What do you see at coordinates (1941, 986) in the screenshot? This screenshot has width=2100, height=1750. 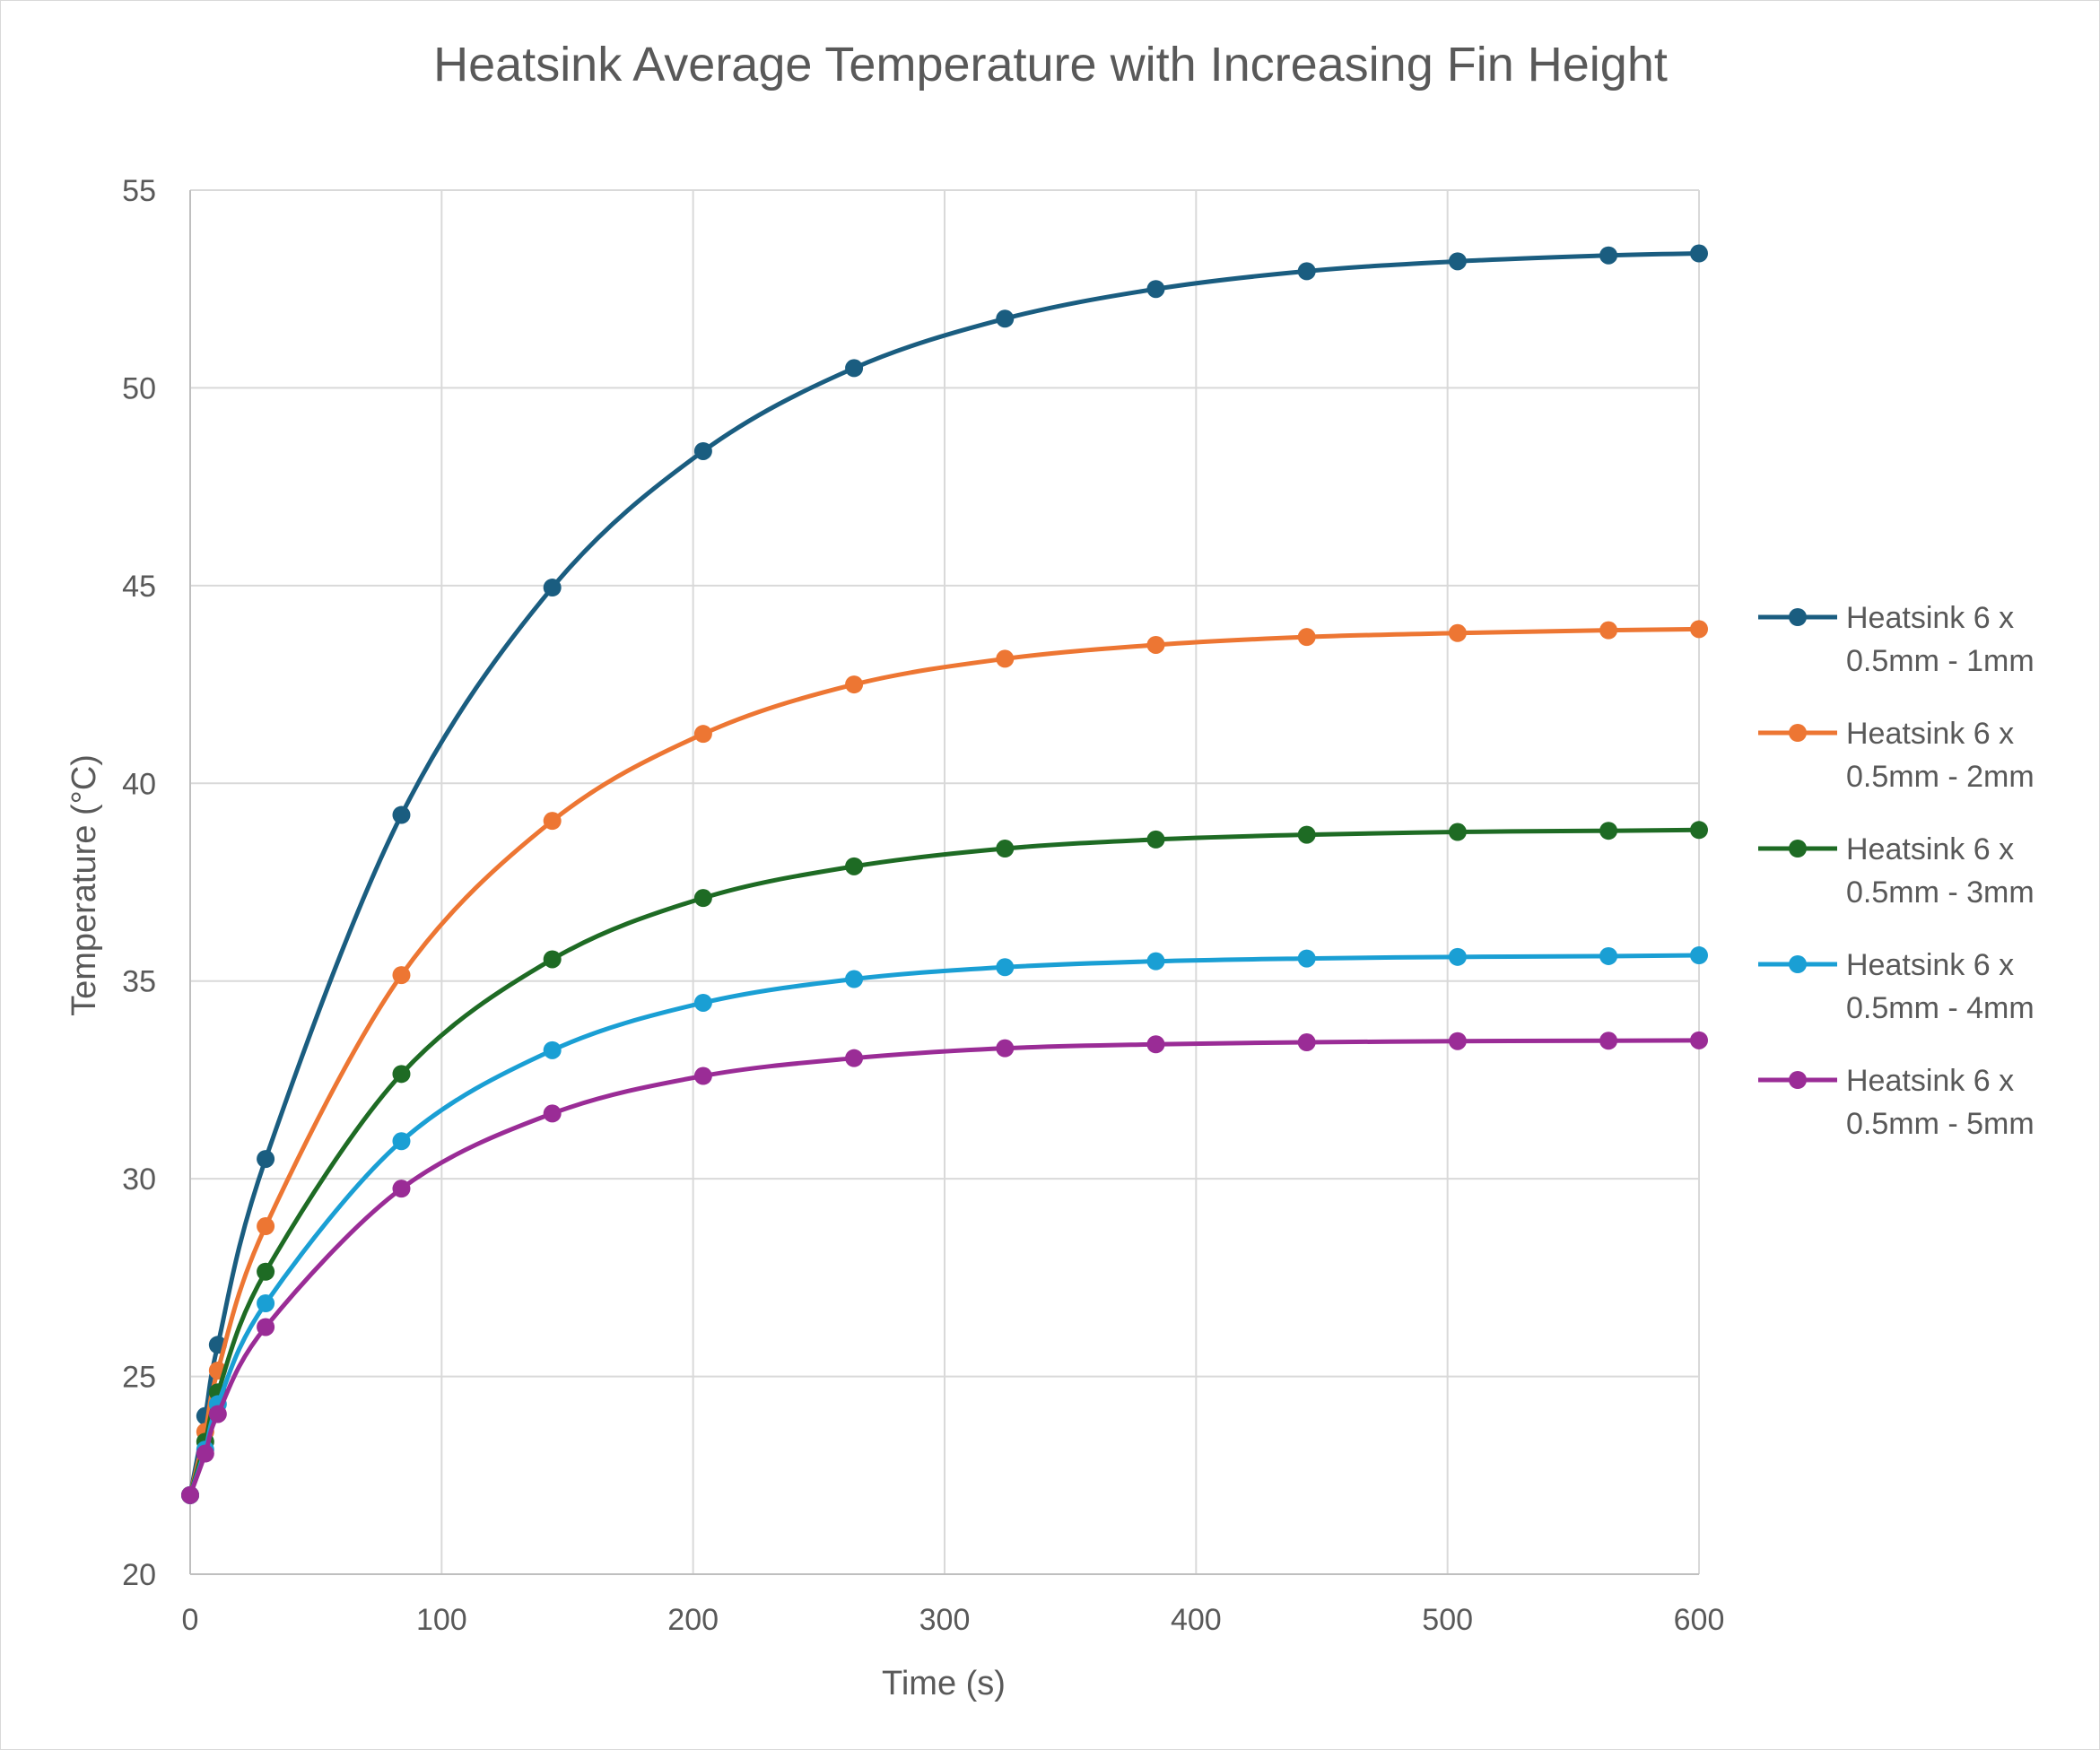 I see `legend-label: Heatsink 6 x 0.5mm - 4mm` at bounding box center [1941, 986].